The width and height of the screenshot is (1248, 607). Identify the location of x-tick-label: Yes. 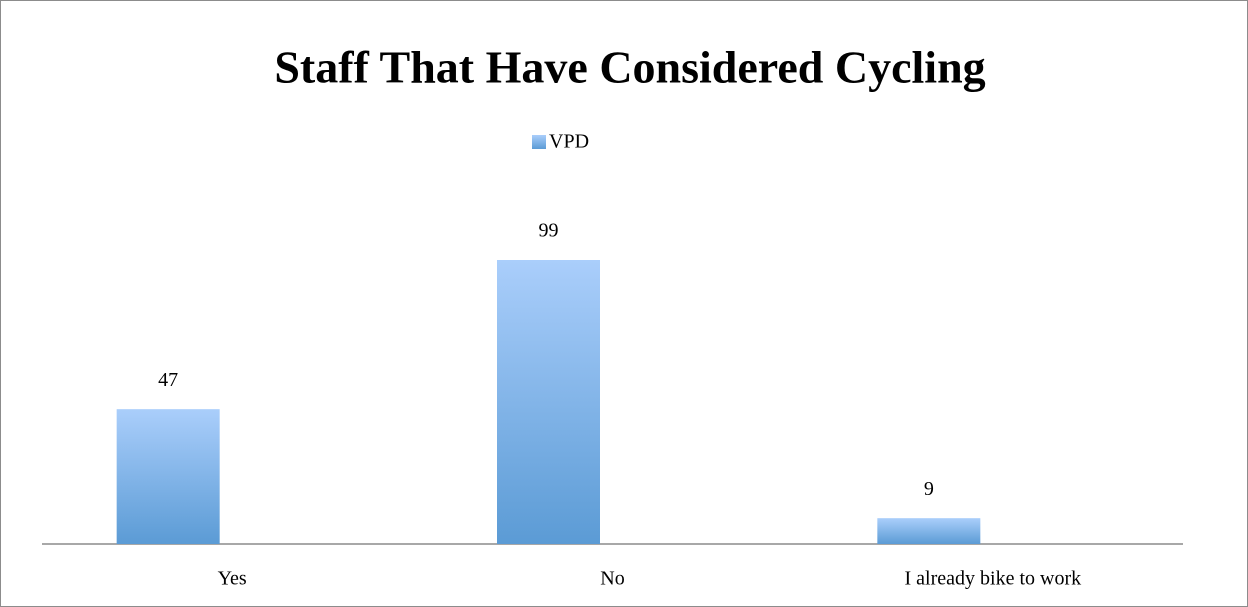
(232, 579).